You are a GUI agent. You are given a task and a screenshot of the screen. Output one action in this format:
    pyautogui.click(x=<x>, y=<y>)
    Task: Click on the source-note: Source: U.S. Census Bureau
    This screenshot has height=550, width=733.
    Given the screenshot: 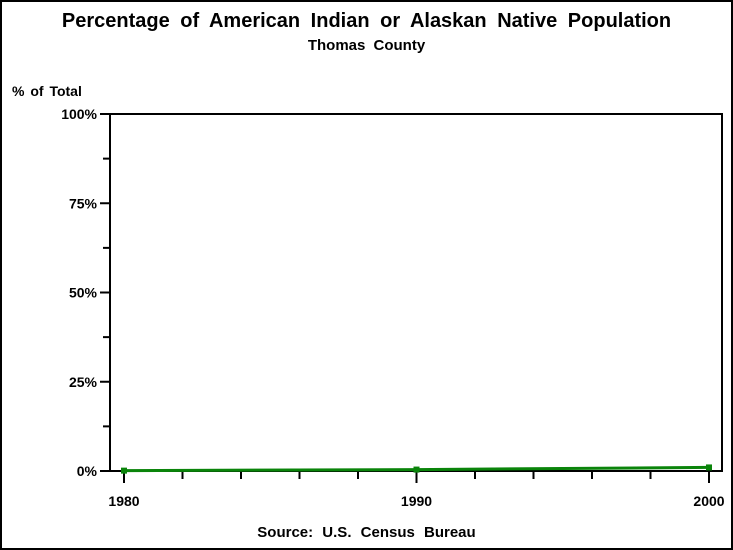 What is the action you would take?
    pyautogui.click(x=366, y=532)
    